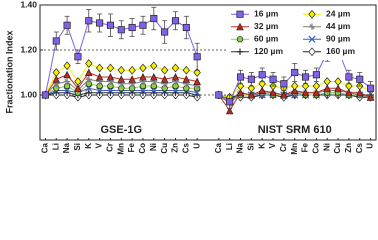 This screenshot has width=378, height=240. Describe the element at coordinates (338, 26) in the screenshot. I see `legend-label: 44 µm` at that location.